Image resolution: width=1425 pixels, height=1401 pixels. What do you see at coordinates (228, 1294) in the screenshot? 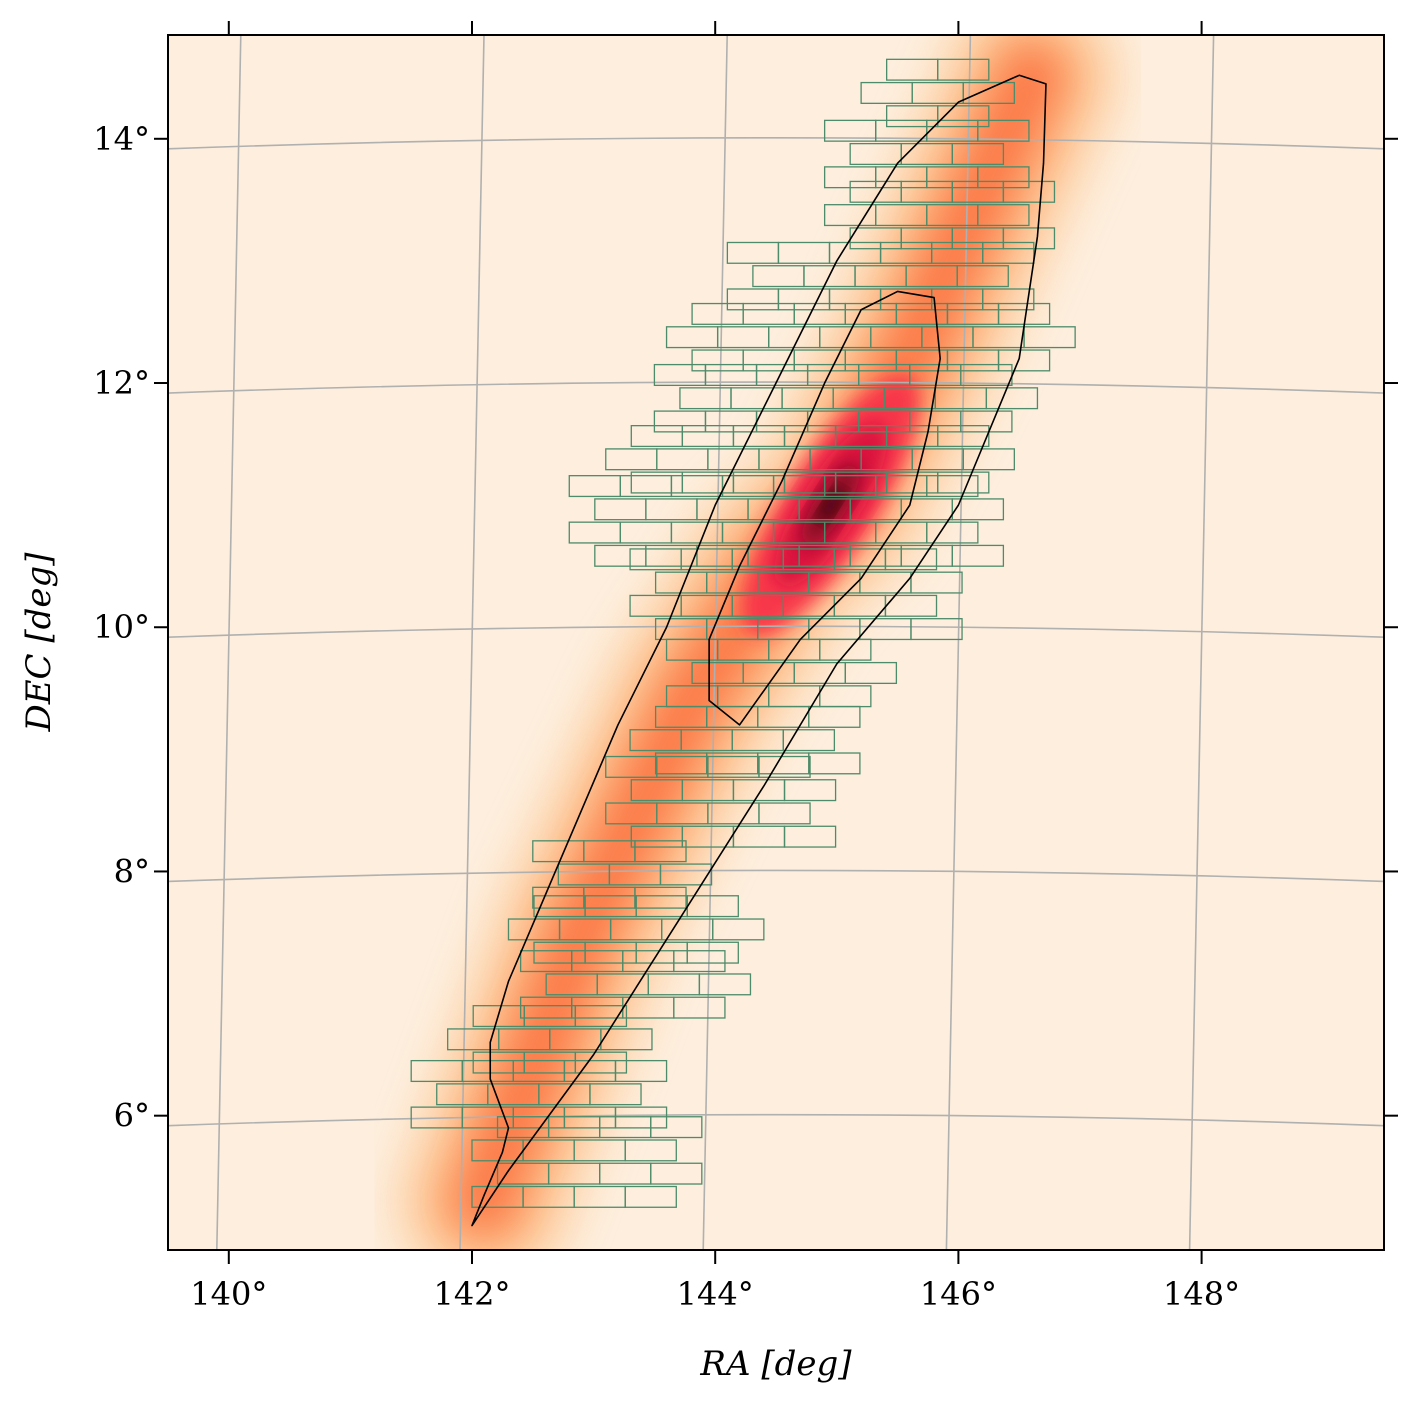
I see `x-tick-label: 140°` at bounding box center [228, 1294].